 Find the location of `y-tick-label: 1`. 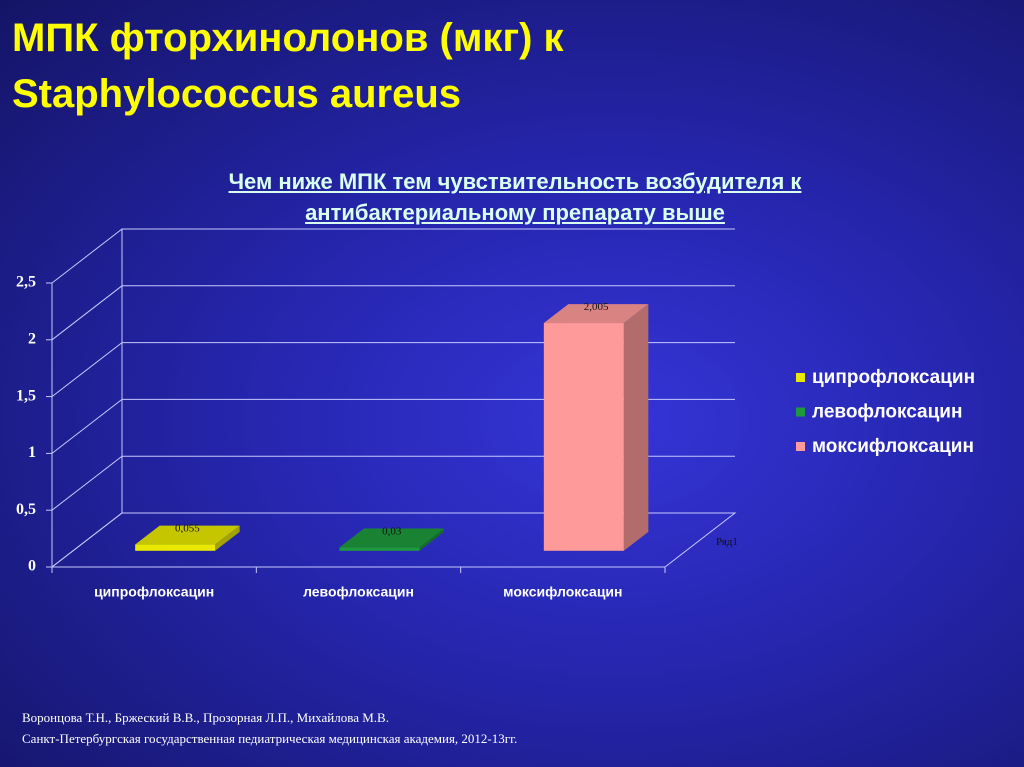

y-tick-label: 1 is located at coordinates (32, 452).